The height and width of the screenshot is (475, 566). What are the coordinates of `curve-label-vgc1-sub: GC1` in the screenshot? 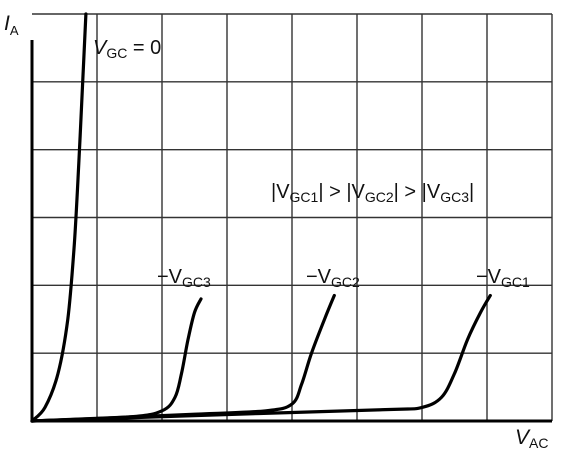 It's located at (515, 282).